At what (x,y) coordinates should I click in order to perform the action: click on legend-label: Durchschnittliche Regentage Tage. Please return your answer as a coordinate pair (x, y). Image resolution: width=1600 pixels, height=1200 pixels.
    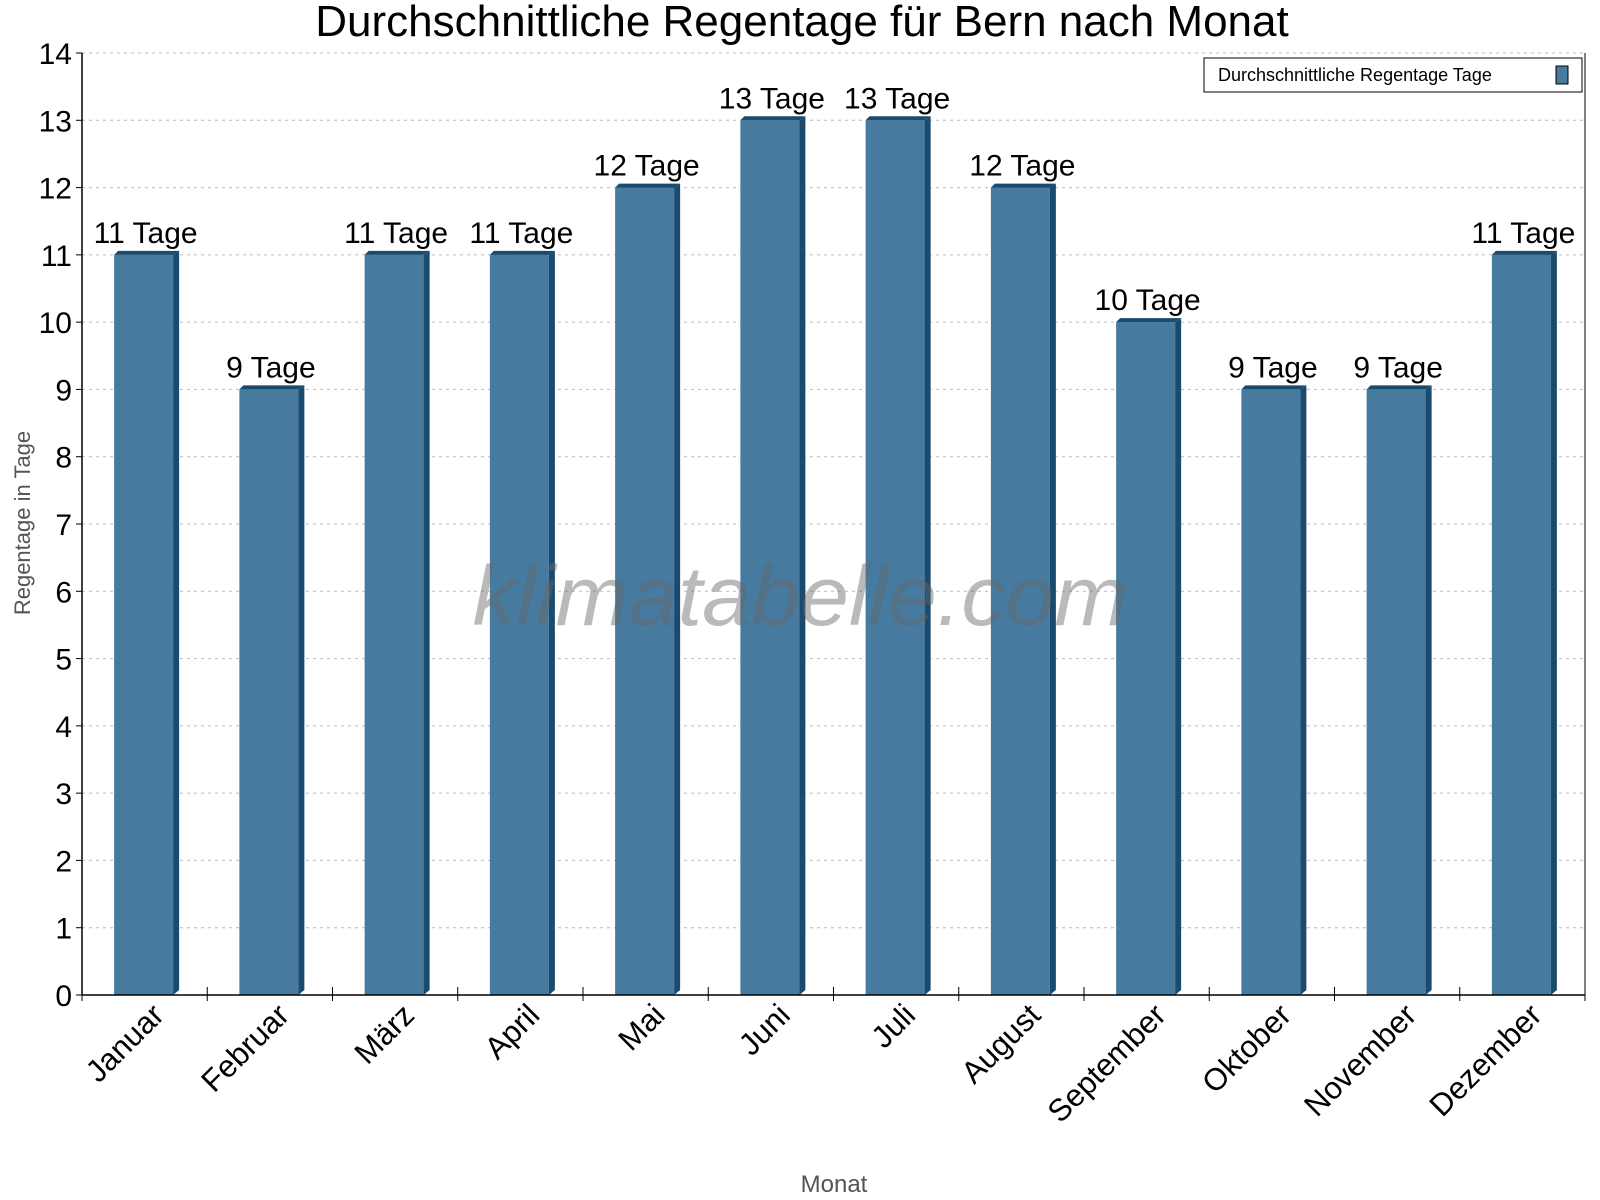
    Looking at the image, I should click on (1355, 75).